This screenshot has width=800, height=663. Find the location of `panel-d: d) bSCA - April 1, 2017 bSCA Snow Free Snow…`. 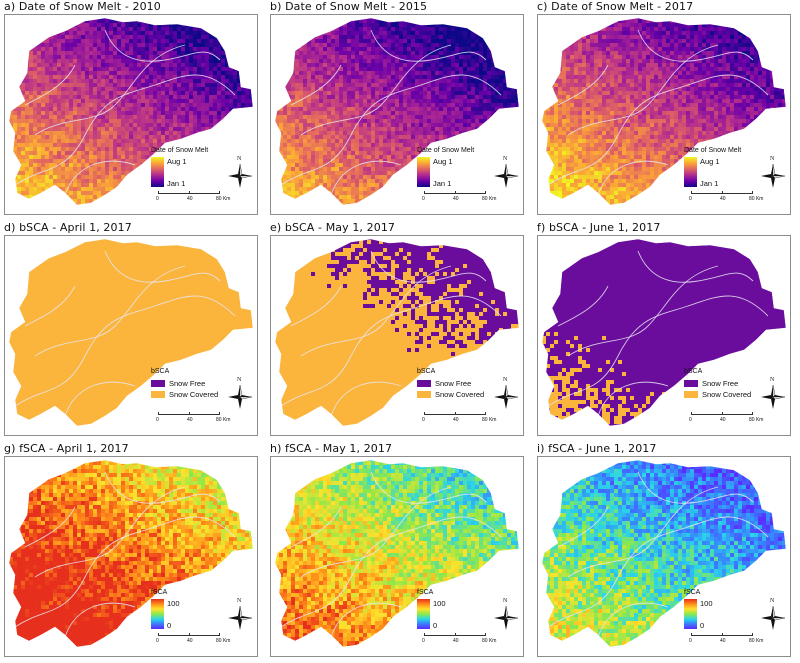

panel-d: d) bSCA - April 1, 2017 bSCA Snow Free Snow… is located at coordinates (131, 331).